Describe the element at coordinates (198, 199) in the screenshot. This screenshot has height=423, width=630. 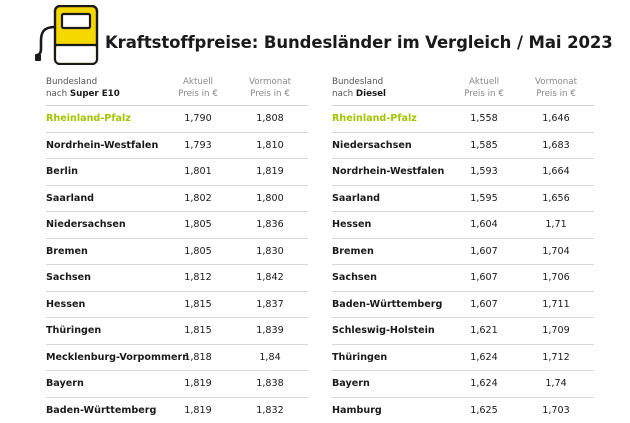
I see `current-price-cell: 1,802` at that location.